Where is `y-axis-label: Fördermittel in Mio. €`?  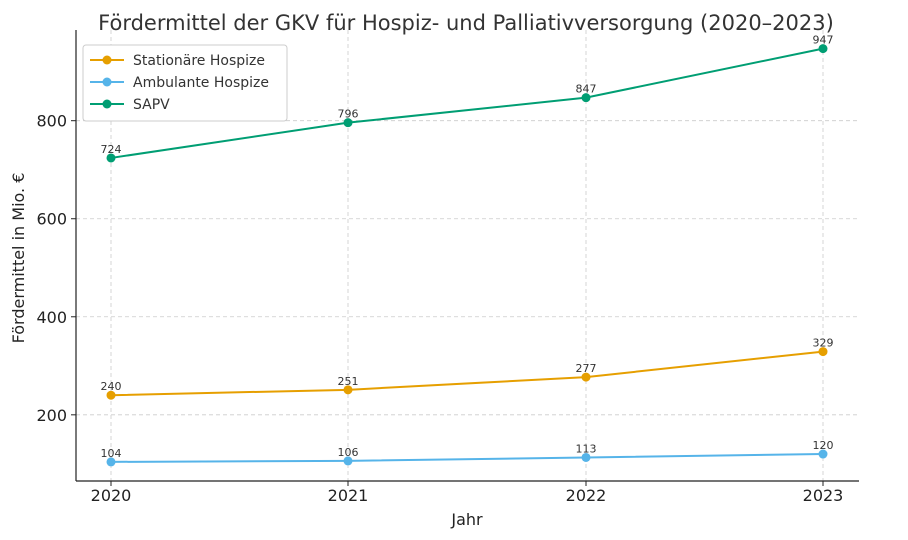 y-axis-label: Fördermittel in Mio. € is located at coordinates (18, 258).